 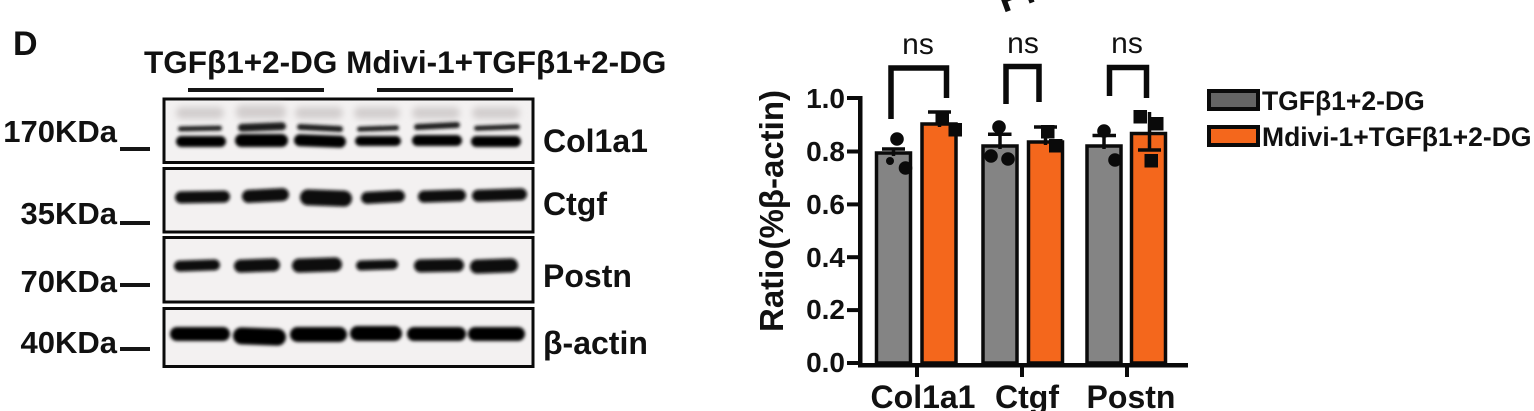 I want to click on svg-text: Ratio(%β-actin), so click(x=771, y=211).